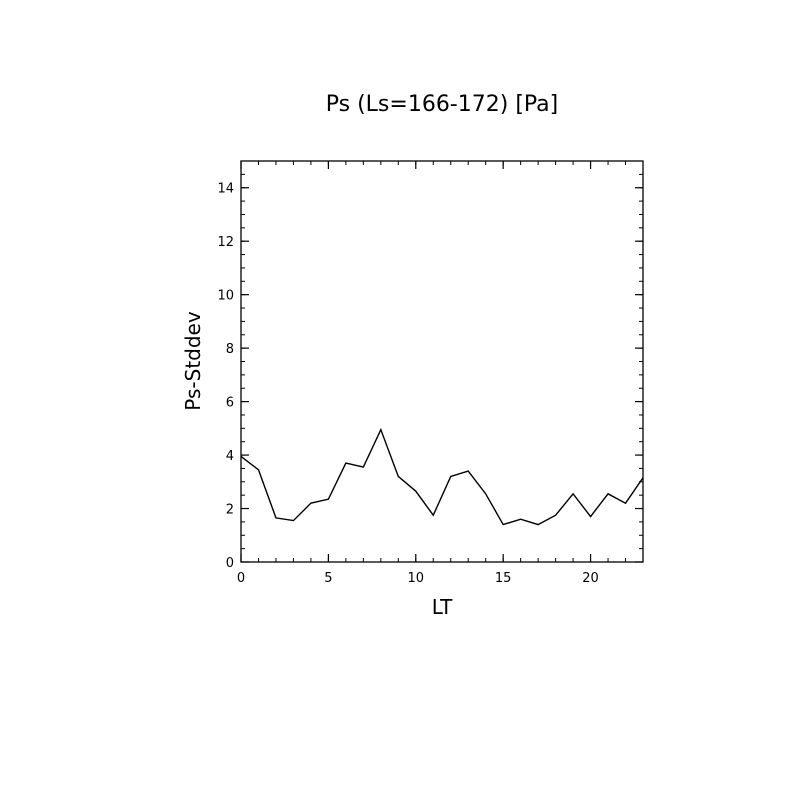  Describe the element at coordinates (503, 578) in the screenshot. I see `x-tick-label: 15` at that location.